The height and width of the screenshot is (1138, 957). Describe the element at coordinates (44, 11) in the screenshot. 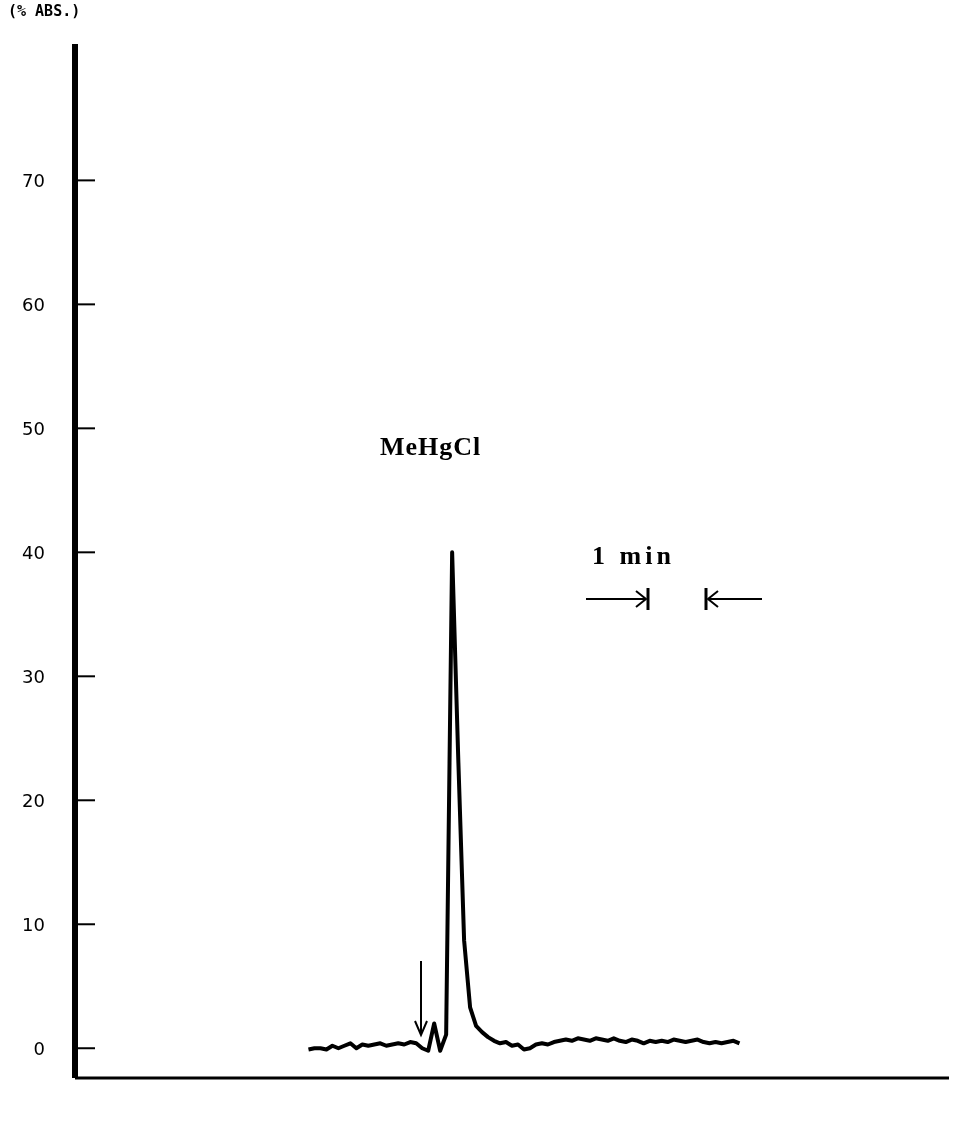

I see `y-axis-title: (% ABS.)` at that location.